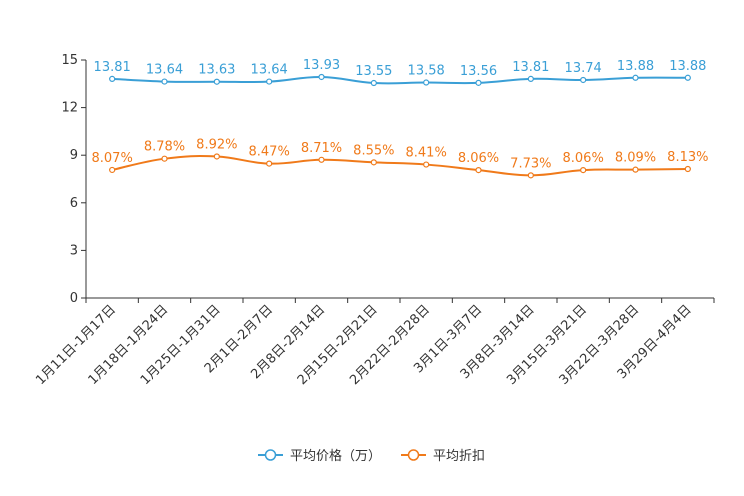 Image resolution: width=744 pixels, height=496 pixels. I want to click on data-label: 8.71%, so click(321, 148).